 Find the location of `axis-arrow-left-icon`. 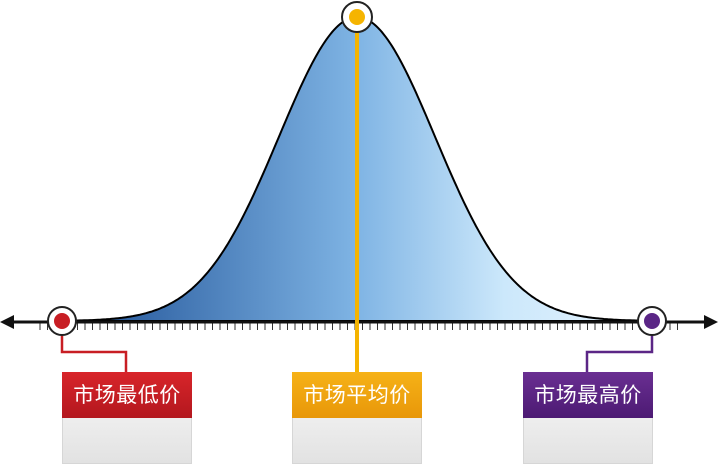

axis-arrow-left-icon is located at coordinates (7, 322).